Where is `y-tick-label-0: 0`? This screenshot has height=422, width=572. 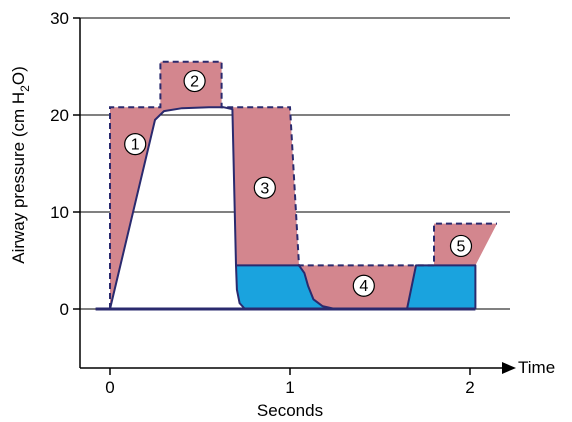 y-tick-label-0: 0 is located at coordinates (64, 309).